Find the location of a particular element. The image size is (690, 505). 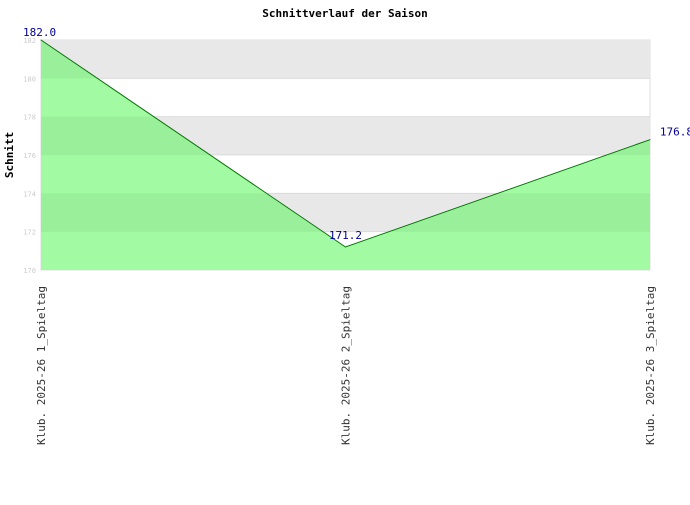

grid-band is located at coordinates (345, 59).